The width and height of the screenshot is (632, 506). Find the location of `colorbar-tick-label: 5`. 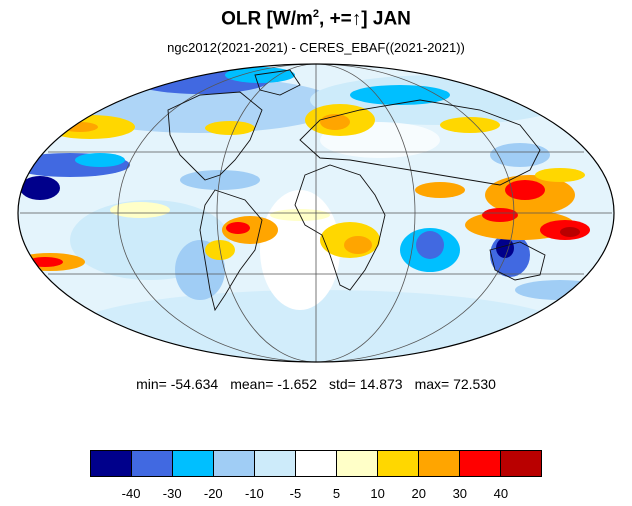

colorbar-tick-label: 5 is located at coordinates (336, 493).